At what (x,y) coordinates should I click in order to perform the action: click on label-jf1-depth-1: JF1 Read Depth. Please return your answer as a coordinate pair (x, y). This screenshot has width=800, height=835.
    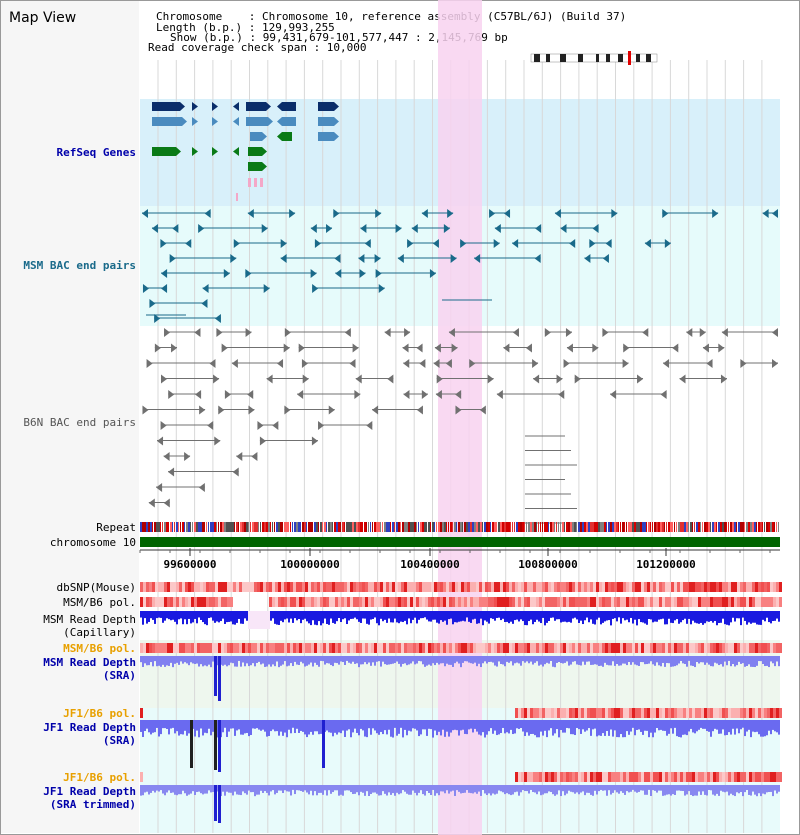
    Looking at the image, I should click on (89, 727).